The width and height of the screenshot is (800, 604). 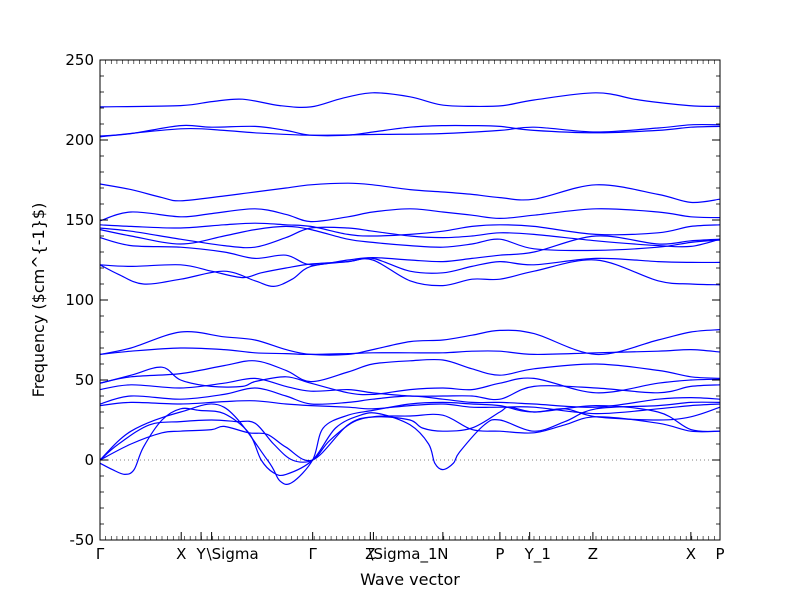 I want to click on y-tick-label: 0, so click(x=89, y=460).